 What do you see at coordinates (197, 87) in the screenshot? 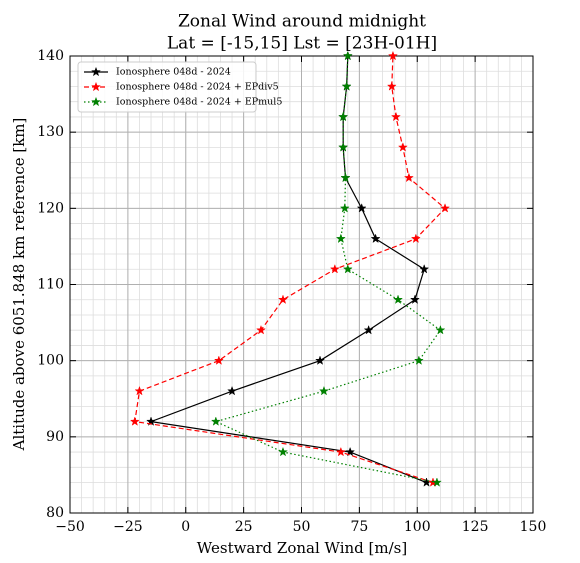
I see `legend-label: Ionosphere 048d - 2024 + EPdiv5` at bounding box center [197, 87].